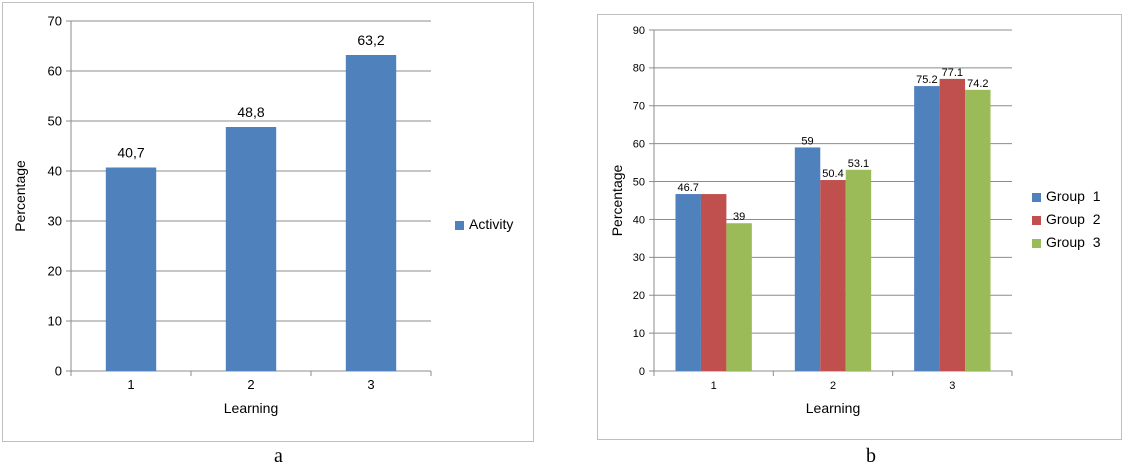 This screenshot has width=1123, height=471. What do you see at coordinates (639, 31) in the screenshot?
I see `y-tick-label: 90` at bounding box center [639, 31].